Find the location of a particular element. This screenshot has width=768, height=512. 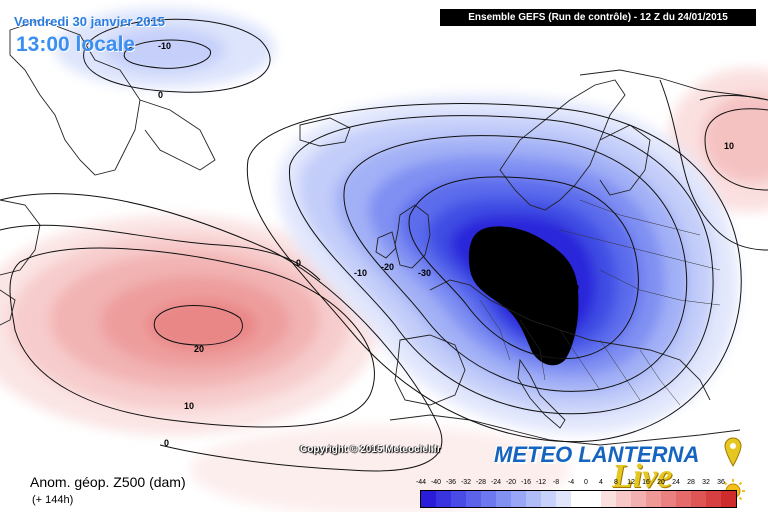

legend-tick-label: 20 is located at coordinates (661, 482).